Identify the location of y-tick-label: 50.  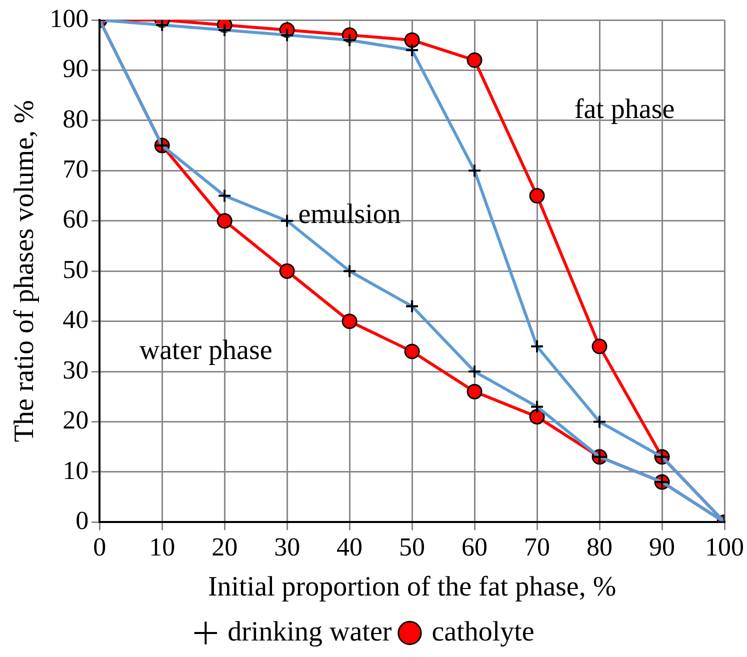
(75, 269).